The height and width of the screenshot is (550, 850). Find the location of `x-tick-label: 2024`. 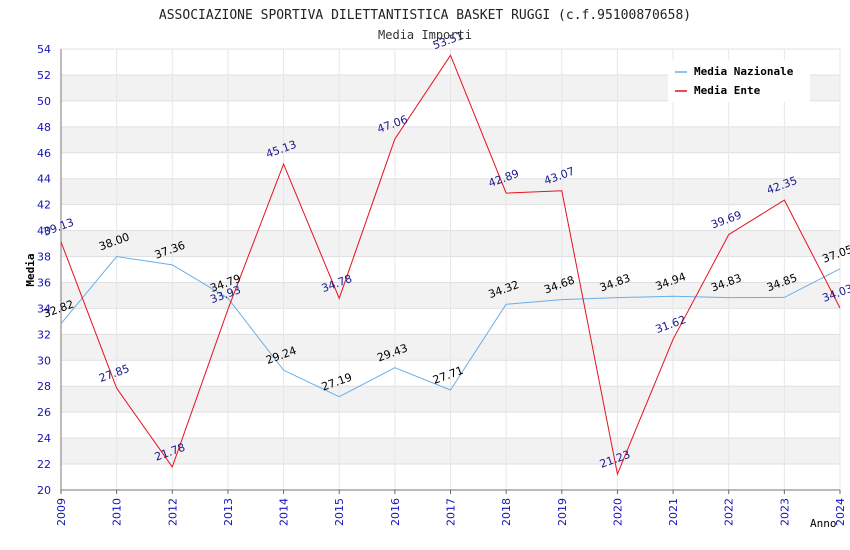

x-tick-label: 2024 is located at coordinates (840, 512).